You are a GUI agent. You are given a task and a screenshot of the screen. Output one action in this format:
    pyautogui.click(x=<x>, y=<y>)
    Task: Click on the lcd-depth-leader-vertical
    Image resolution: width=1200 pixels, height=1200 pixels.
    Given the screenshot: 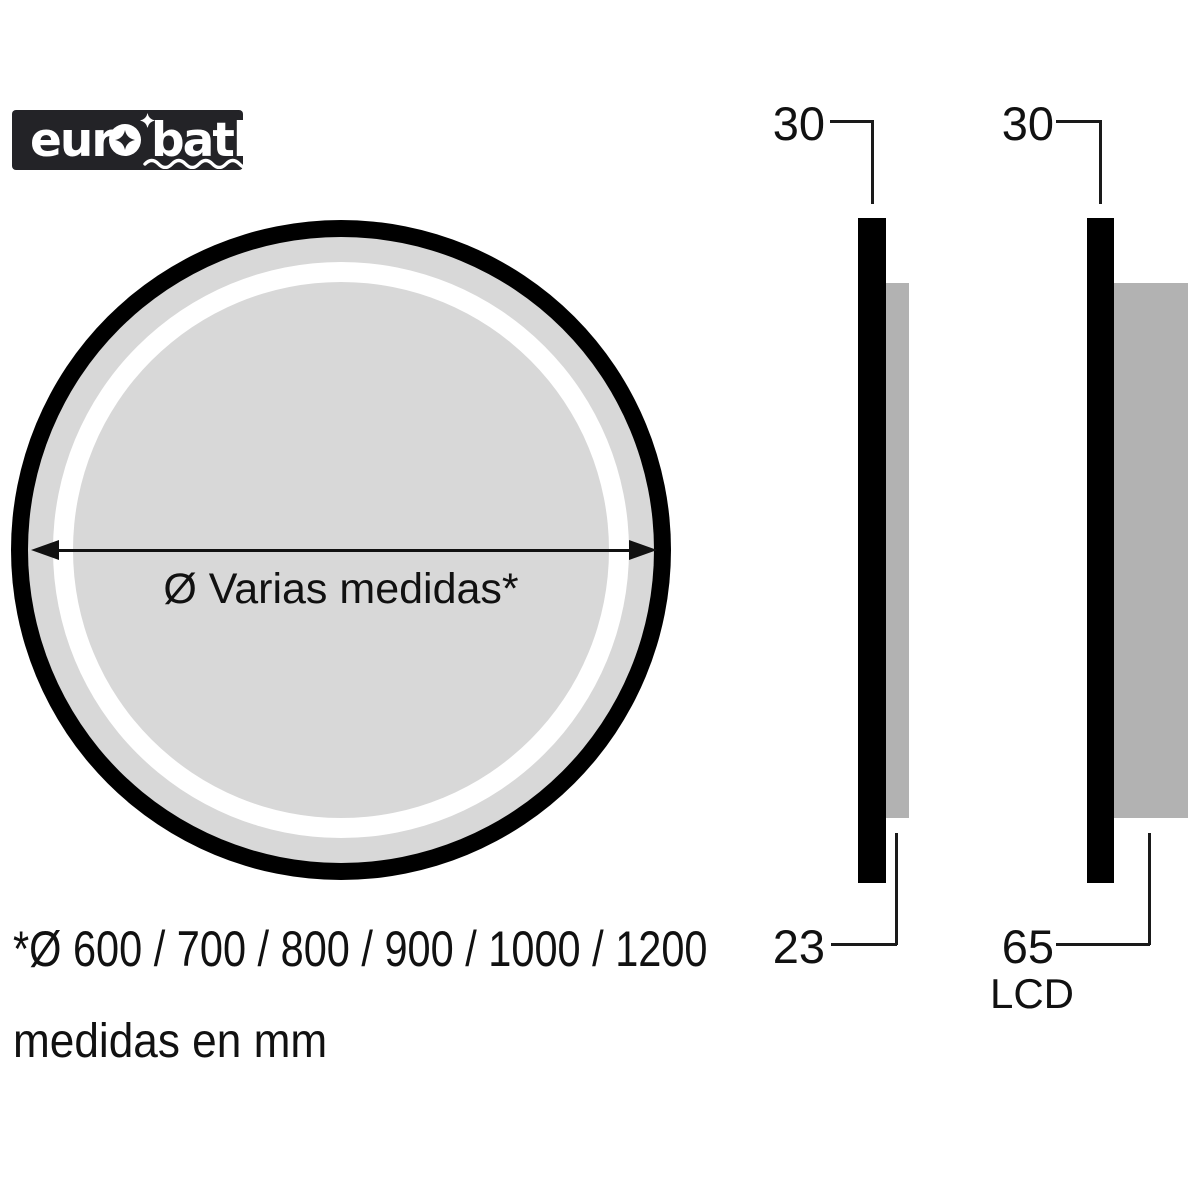 What is the action you would take?
    pyautogui.click(x=1149, y=889)
    